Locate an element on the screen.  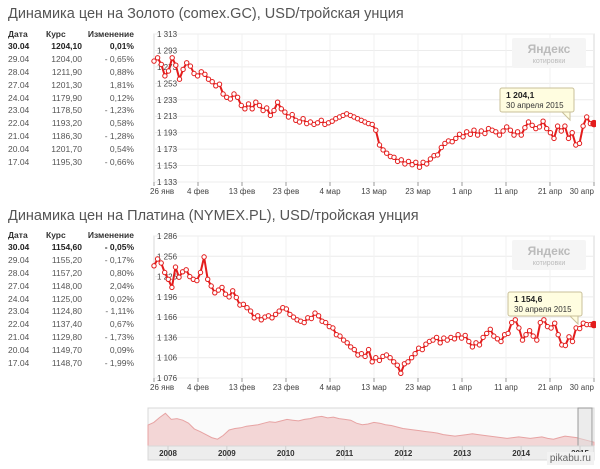
y-tick-label: 1 256 is located at coordinates (167, 256).